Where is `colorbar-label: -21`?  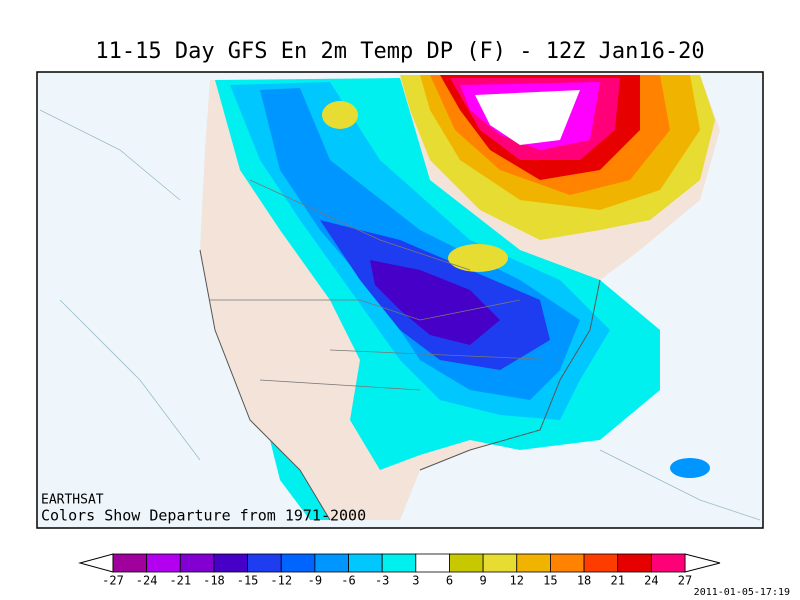
colorbar-label: -21 is located at coordinates (180, 581).